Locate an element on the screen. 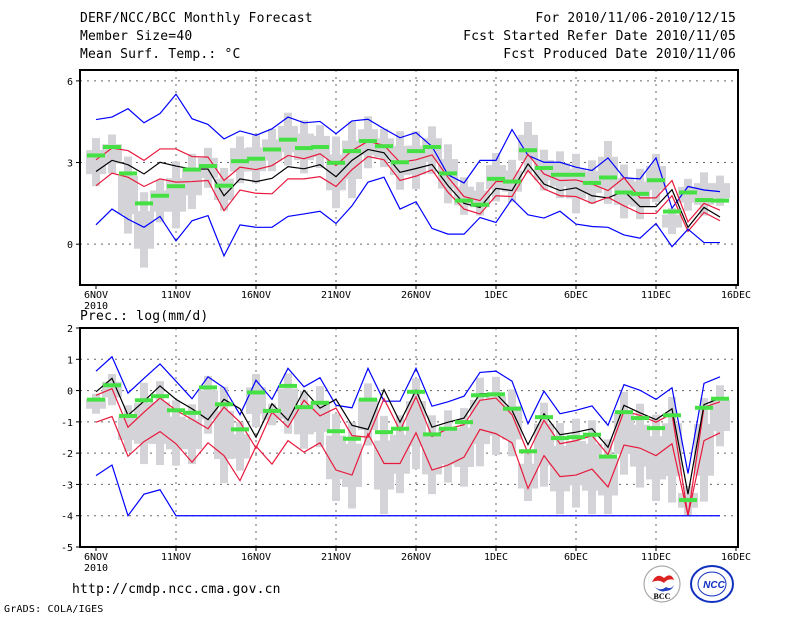 This screenshot has width=800, height=618. y-tick-label: -5 is located at coordinates (67, 548).